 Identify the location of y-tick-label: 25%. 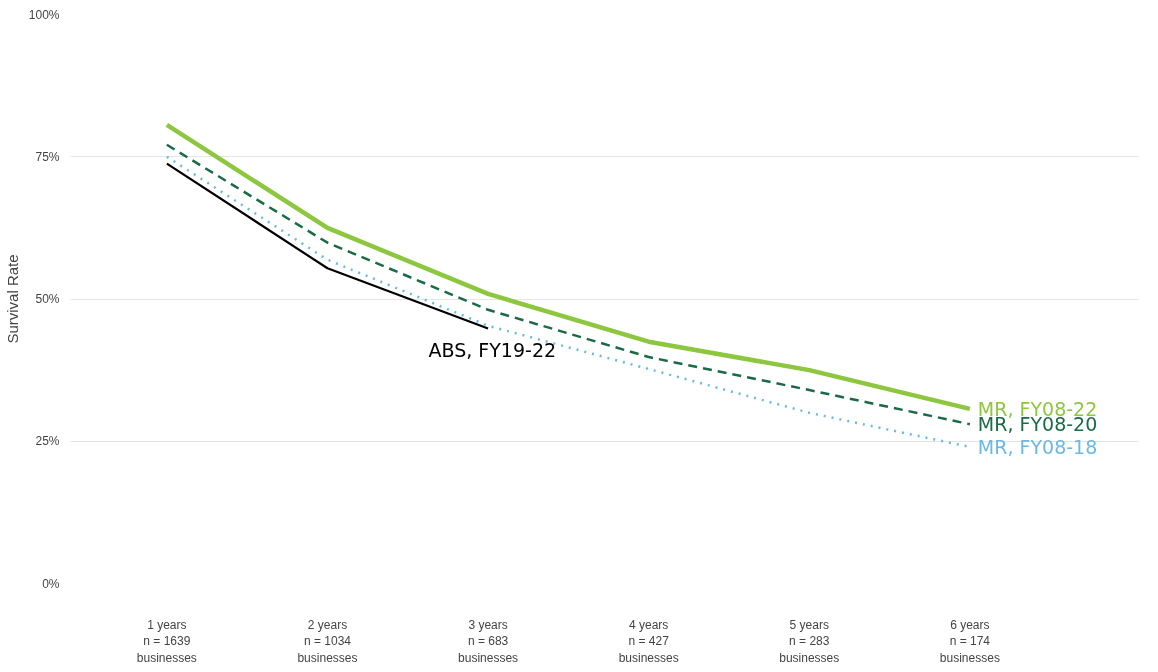
(47, 441).